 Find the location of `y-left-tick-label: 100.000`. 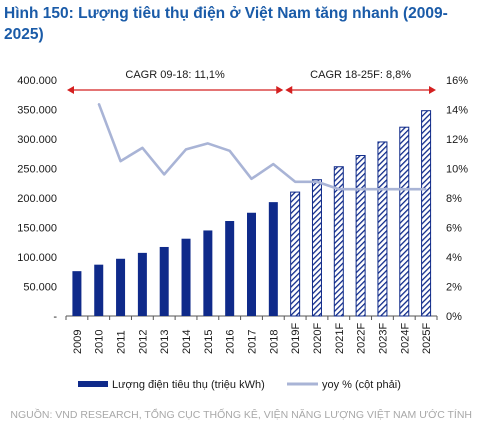

y-left-tick-label: 100.000 is located at coordinates (37, 258).